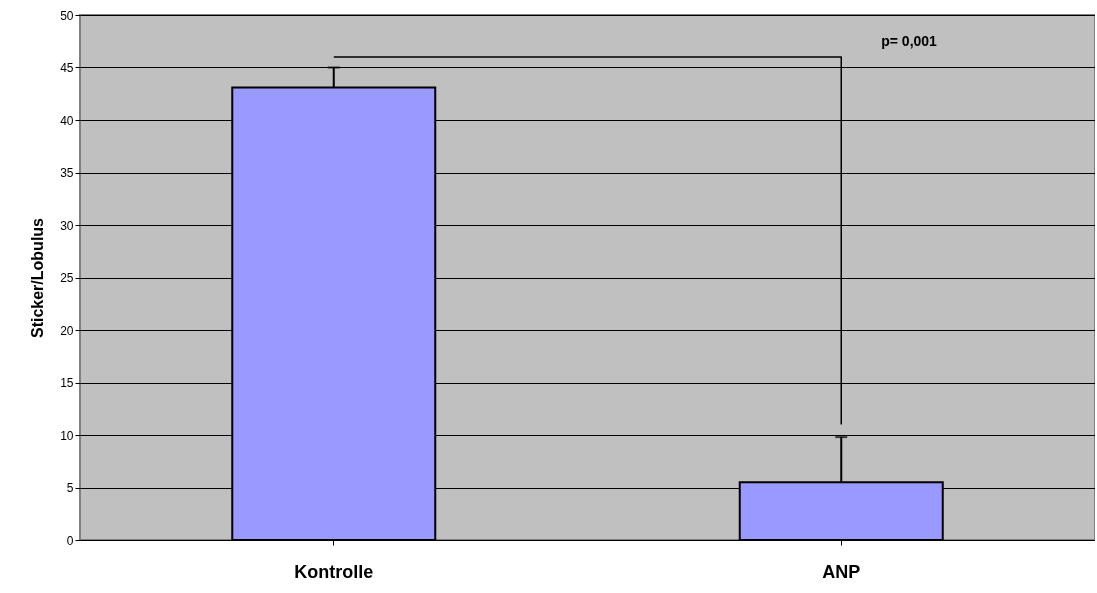 This screenshot has width=1097, height=593. I want to click on y-tick-label: 15, so click(67, 383).